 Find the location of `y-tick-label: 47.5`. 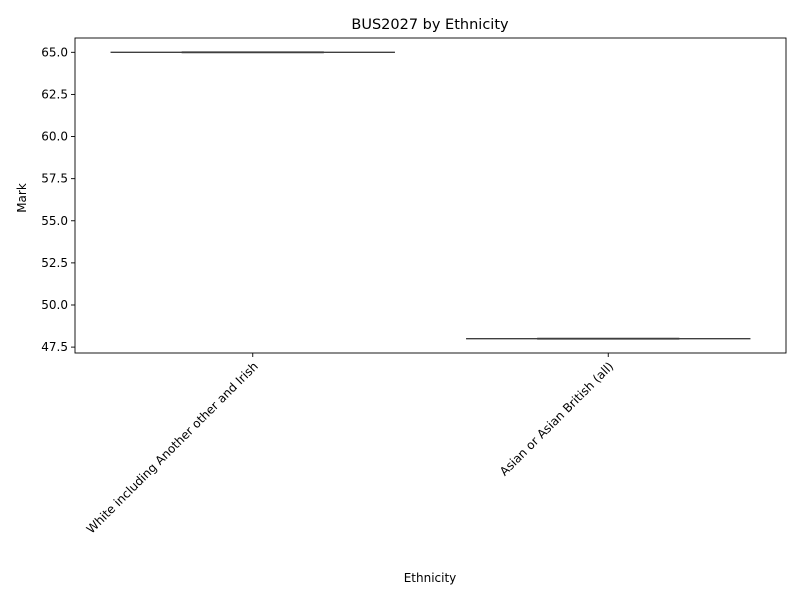

y-tick-label: 47.5 is located at coordinates (54, 347).